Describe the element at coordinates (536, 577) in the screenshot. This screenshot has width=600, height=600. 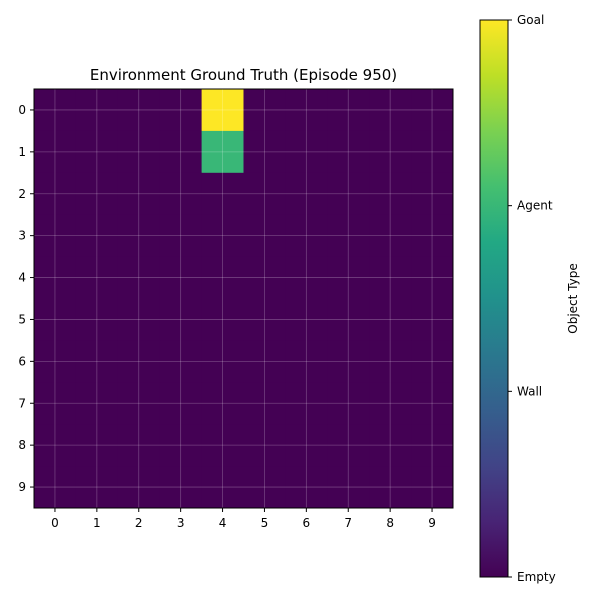
I see `colorbar-tick-label: Empty` at that location.